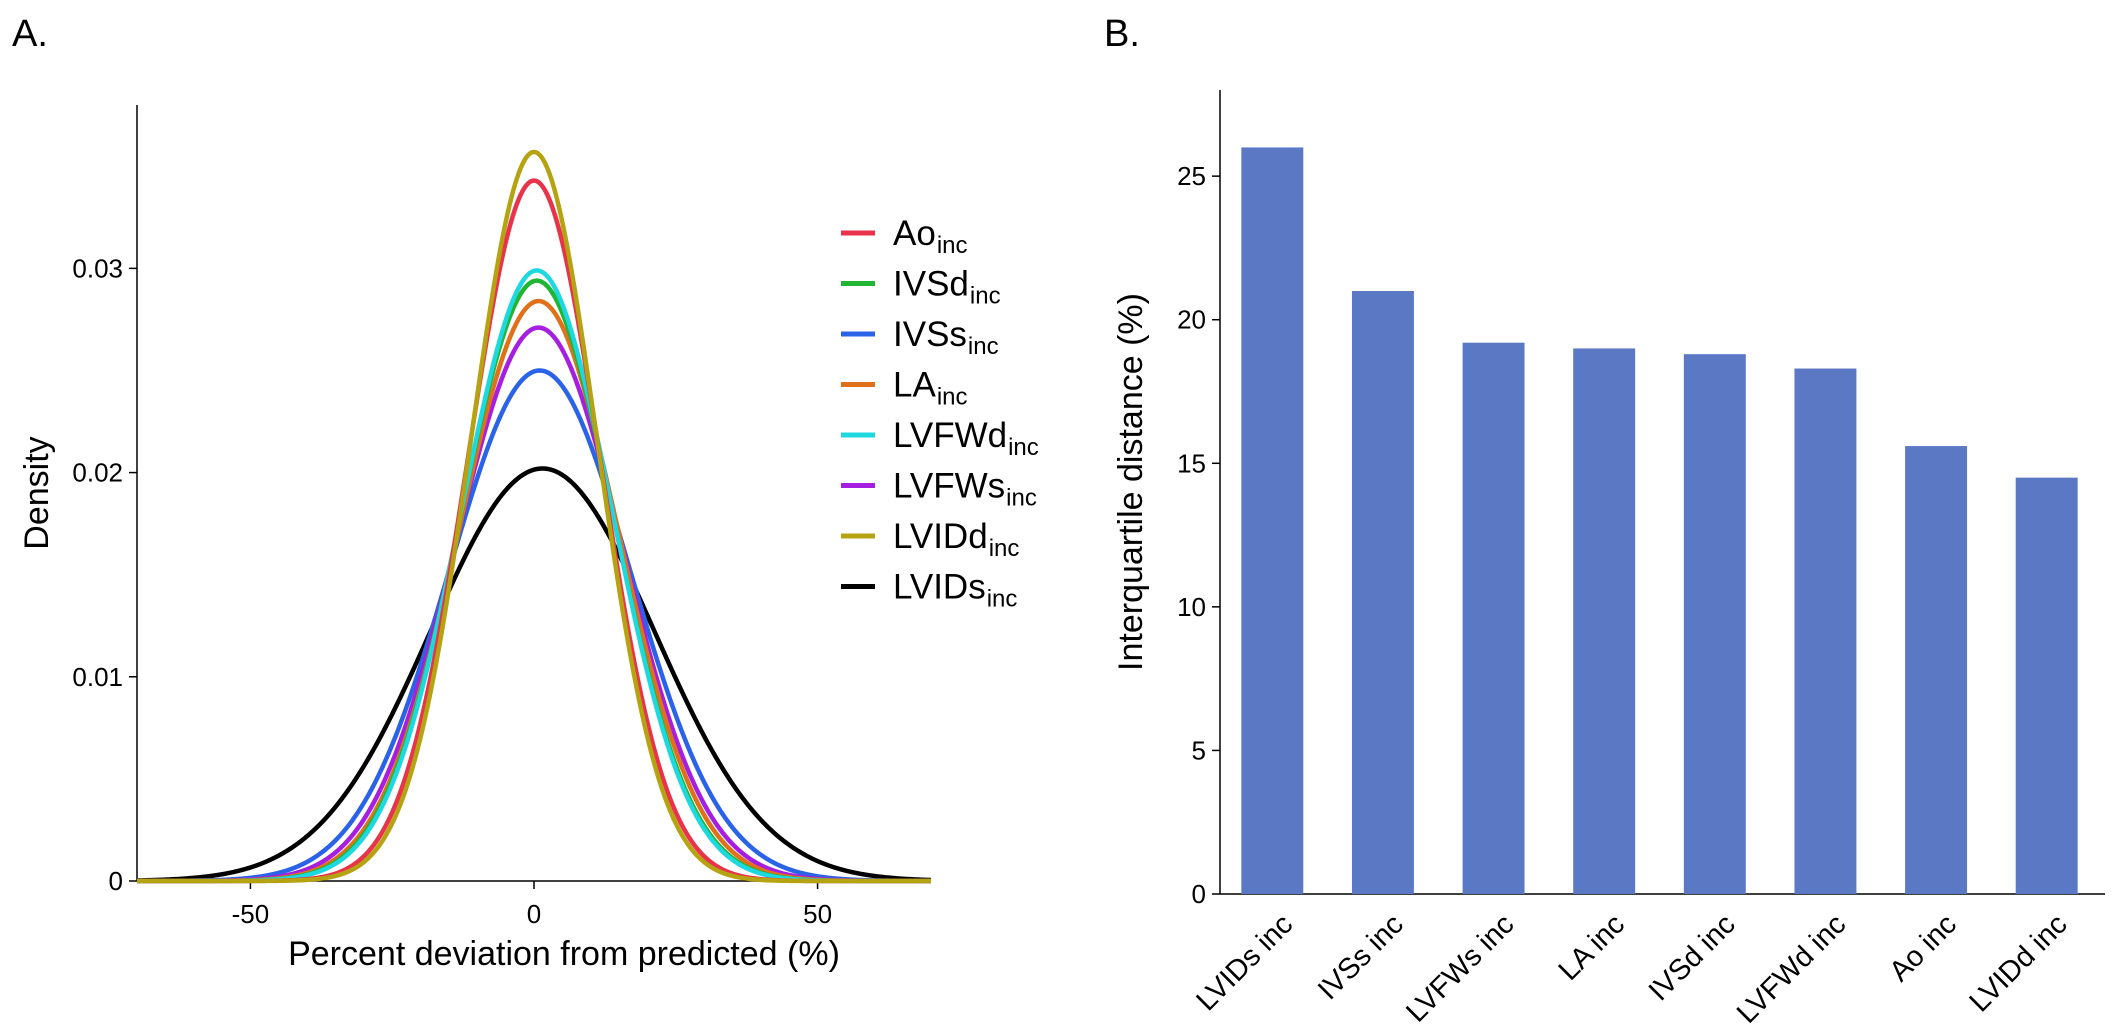  What do you see at coordinates (1199, 750) in the screenshot?
I see `iqr-y-tick-label: 5` at bounding box center [1199, 750].